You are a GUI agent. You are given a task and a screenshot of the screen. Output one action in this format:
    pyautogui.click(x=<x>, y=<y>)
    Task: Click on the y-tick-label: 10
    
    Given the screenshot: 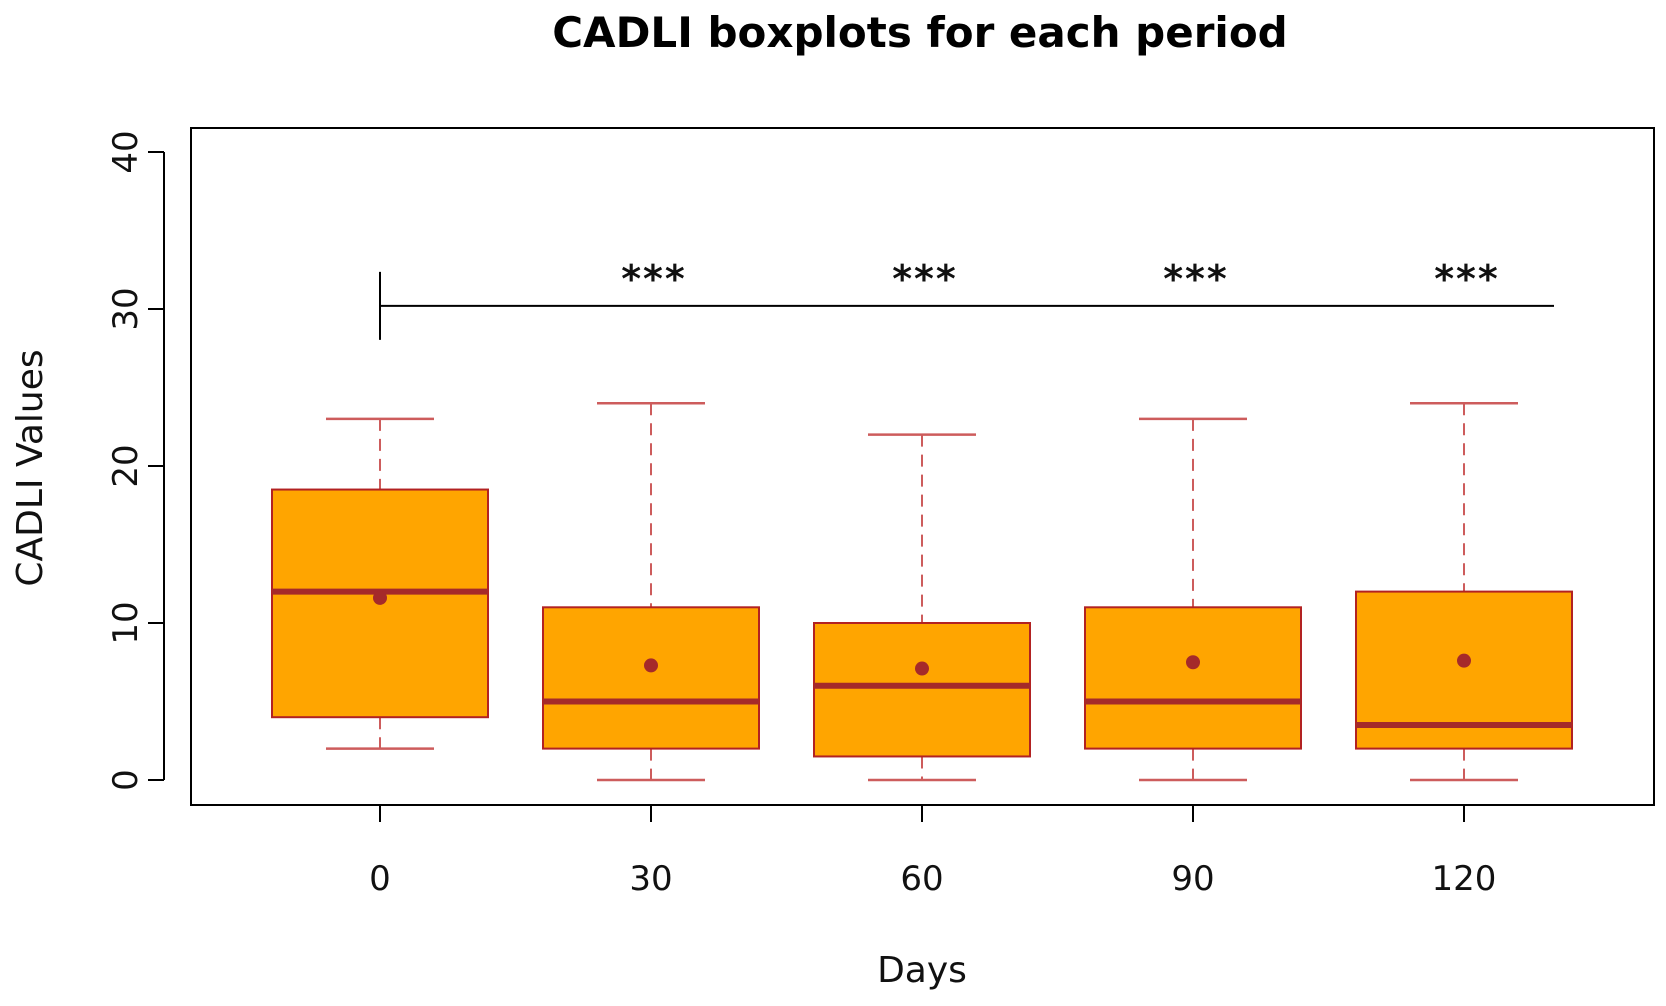 What is the action you would take?
    pyautogui.click(x=126, y=622)
    